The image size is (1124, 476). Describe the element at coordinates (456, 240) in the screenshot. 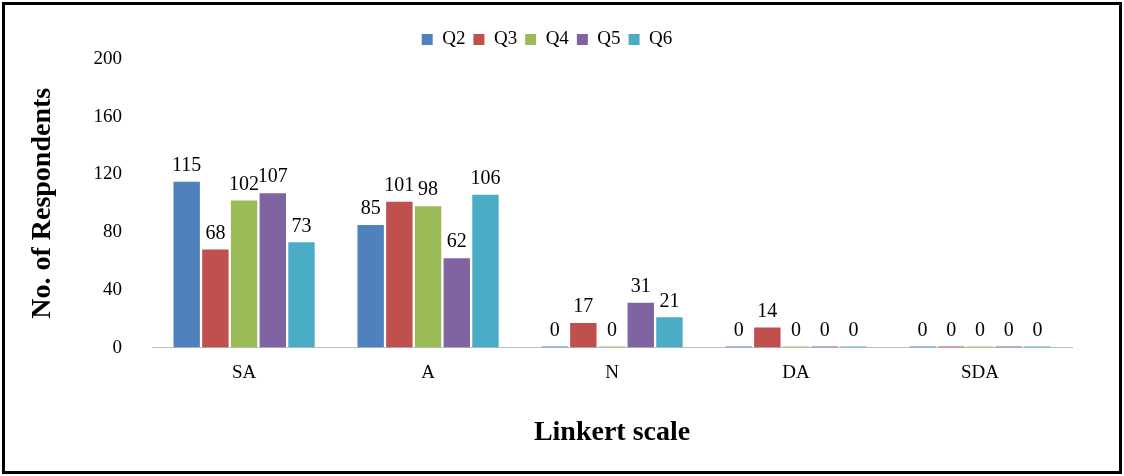

I see `data-label: 62` at that location.